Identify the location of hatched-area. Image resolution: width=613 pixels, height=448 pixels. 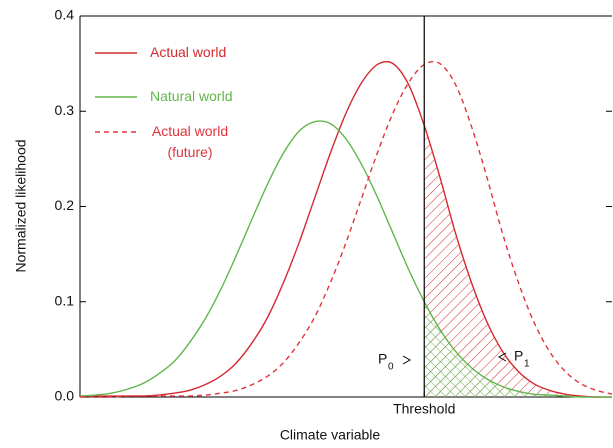
(518, 349).